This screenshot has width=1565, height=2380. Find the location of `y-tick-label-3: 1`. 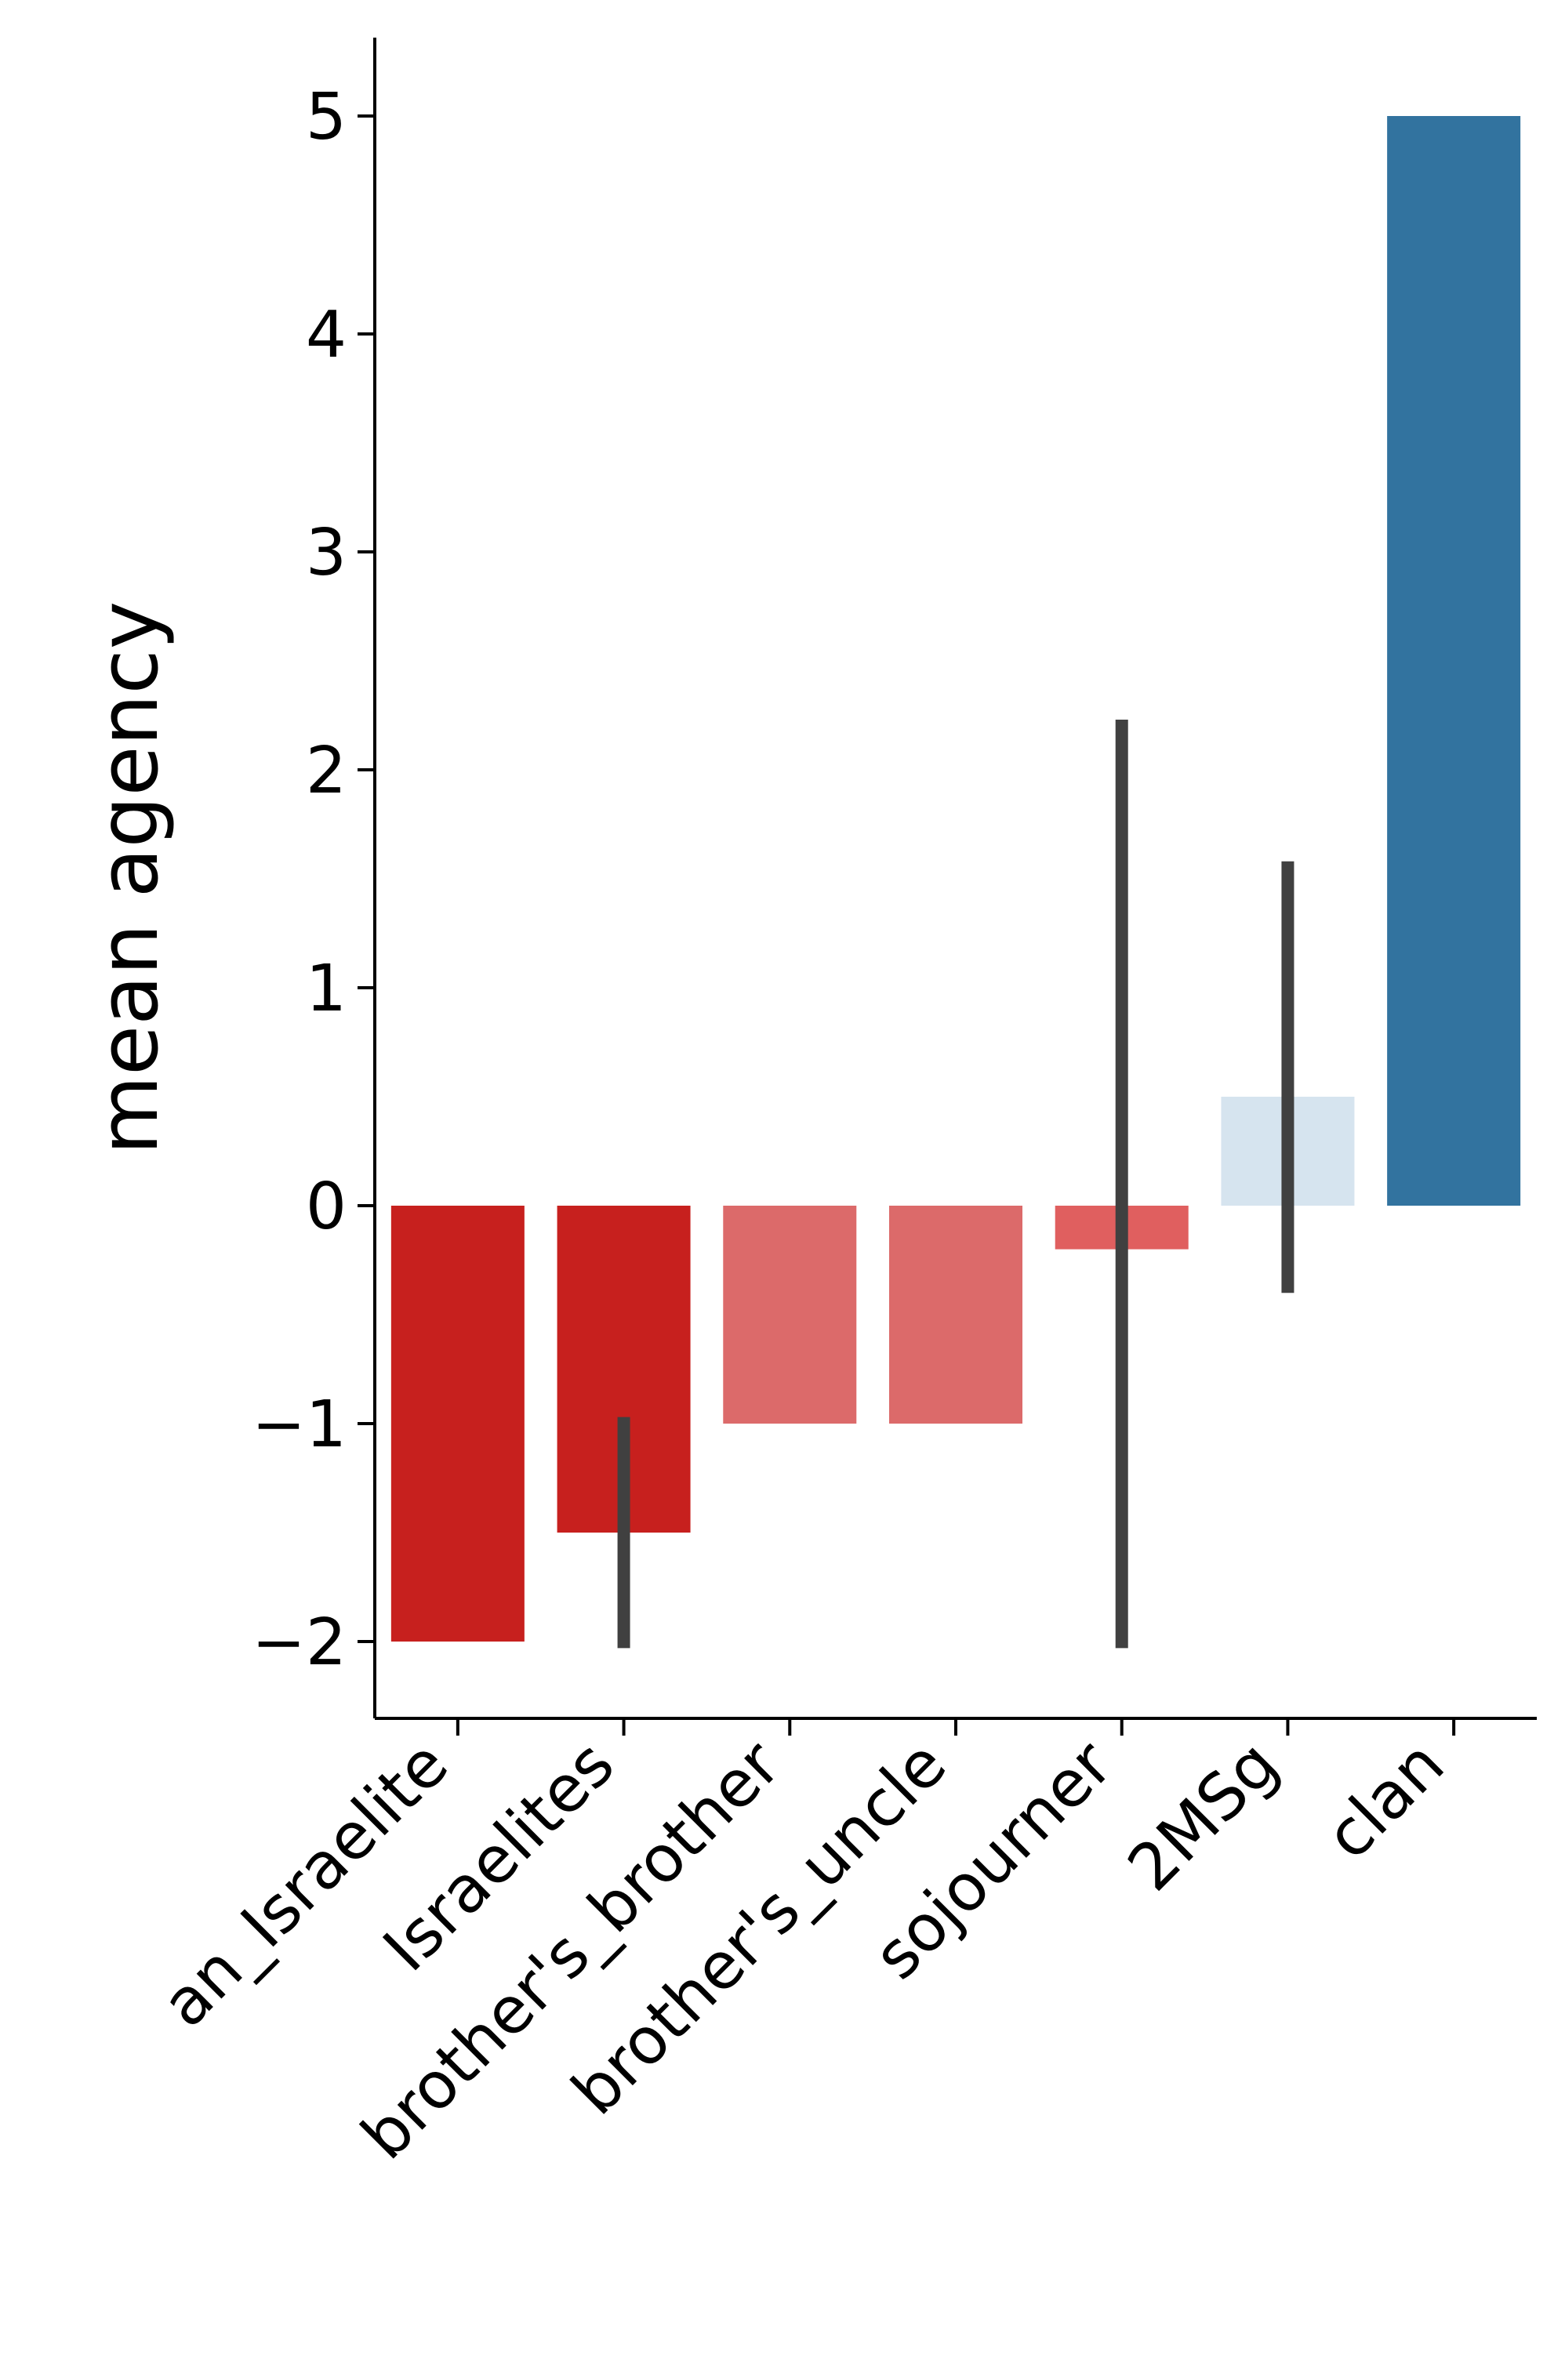

y-tick-label-3: 1 is located at coordinates (326, 989).